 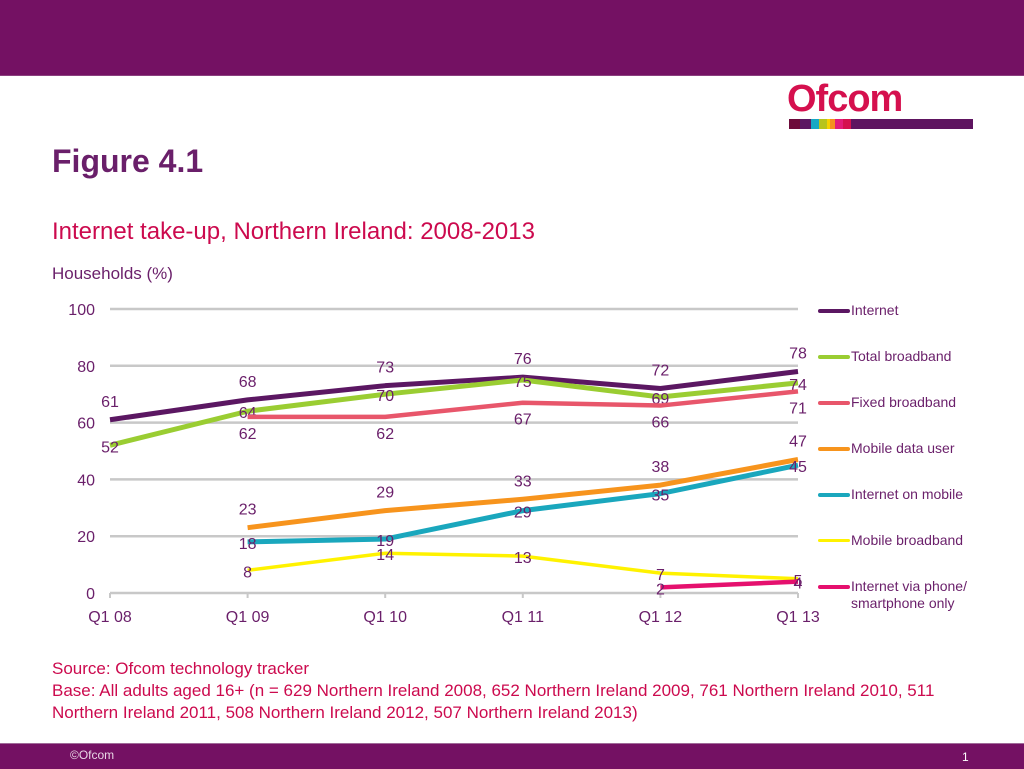 I want to click on legend-item: Internet, so click(x=899, y=310).